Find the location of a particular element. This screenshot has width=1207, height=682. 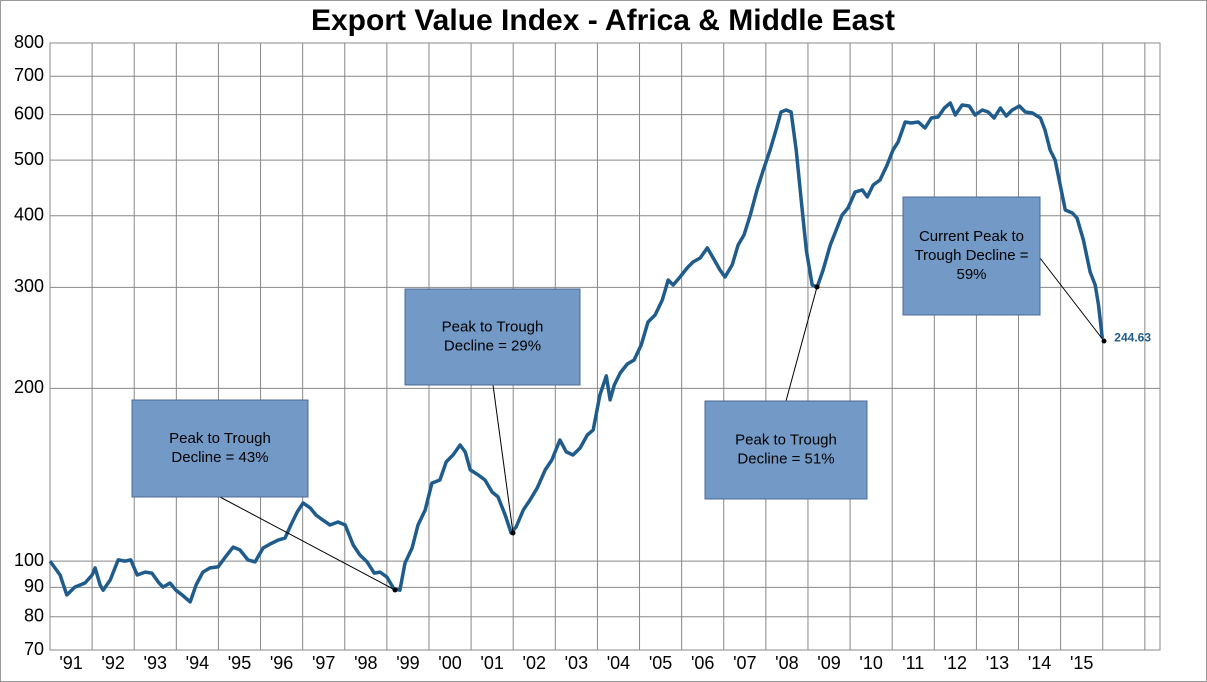

y-tick-label: 800 is located at coordinates (29, 42).